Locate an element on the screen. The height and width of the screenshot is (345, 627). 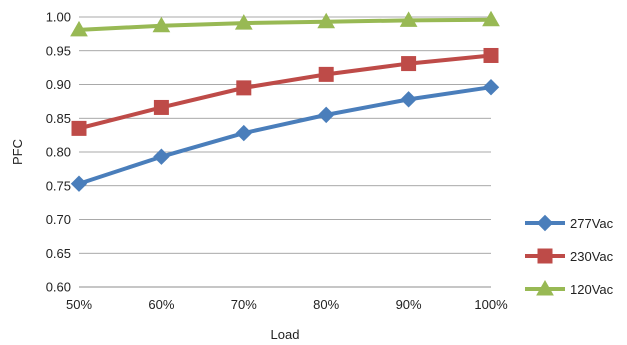
series-120Vac is located at coordinates (285, 23).